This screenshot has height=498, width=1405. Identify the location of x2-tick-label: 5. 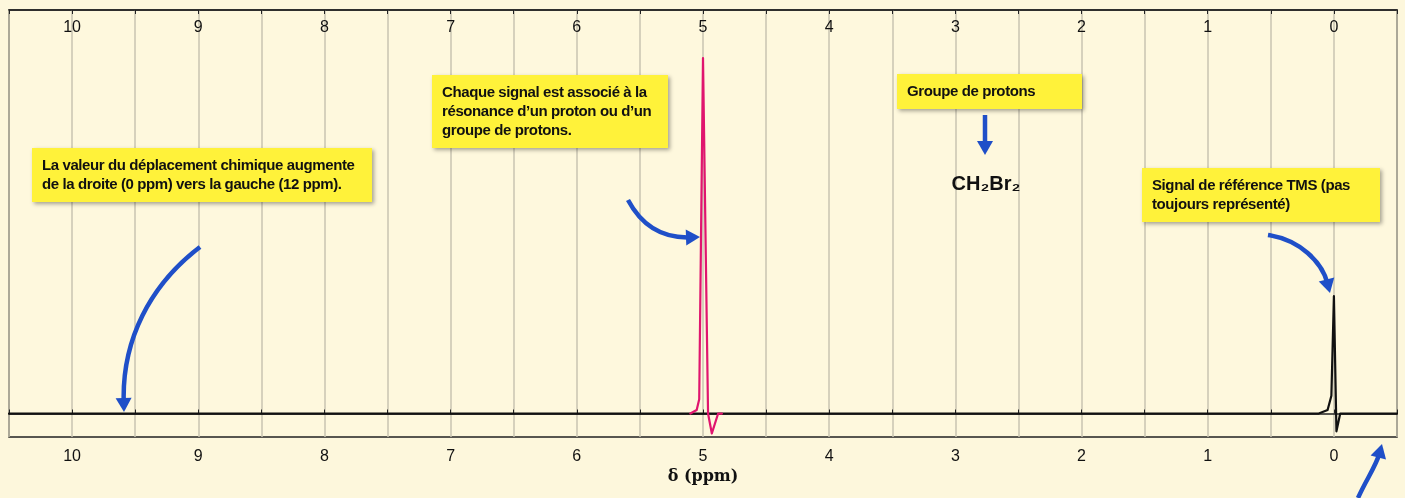
(703, 26).